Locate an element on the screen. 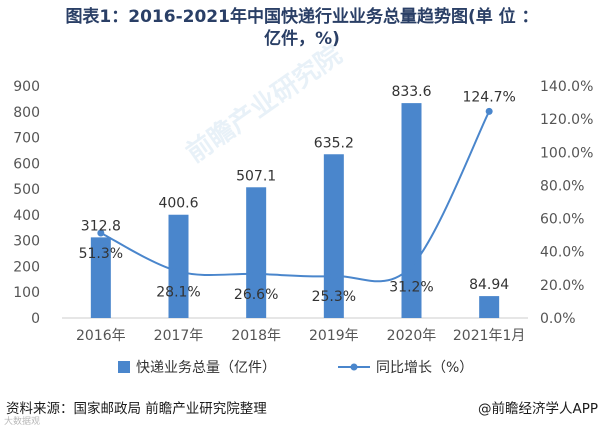 The image size is (604, 431). growth-point-2016年 is located at coordinates (101, 233).